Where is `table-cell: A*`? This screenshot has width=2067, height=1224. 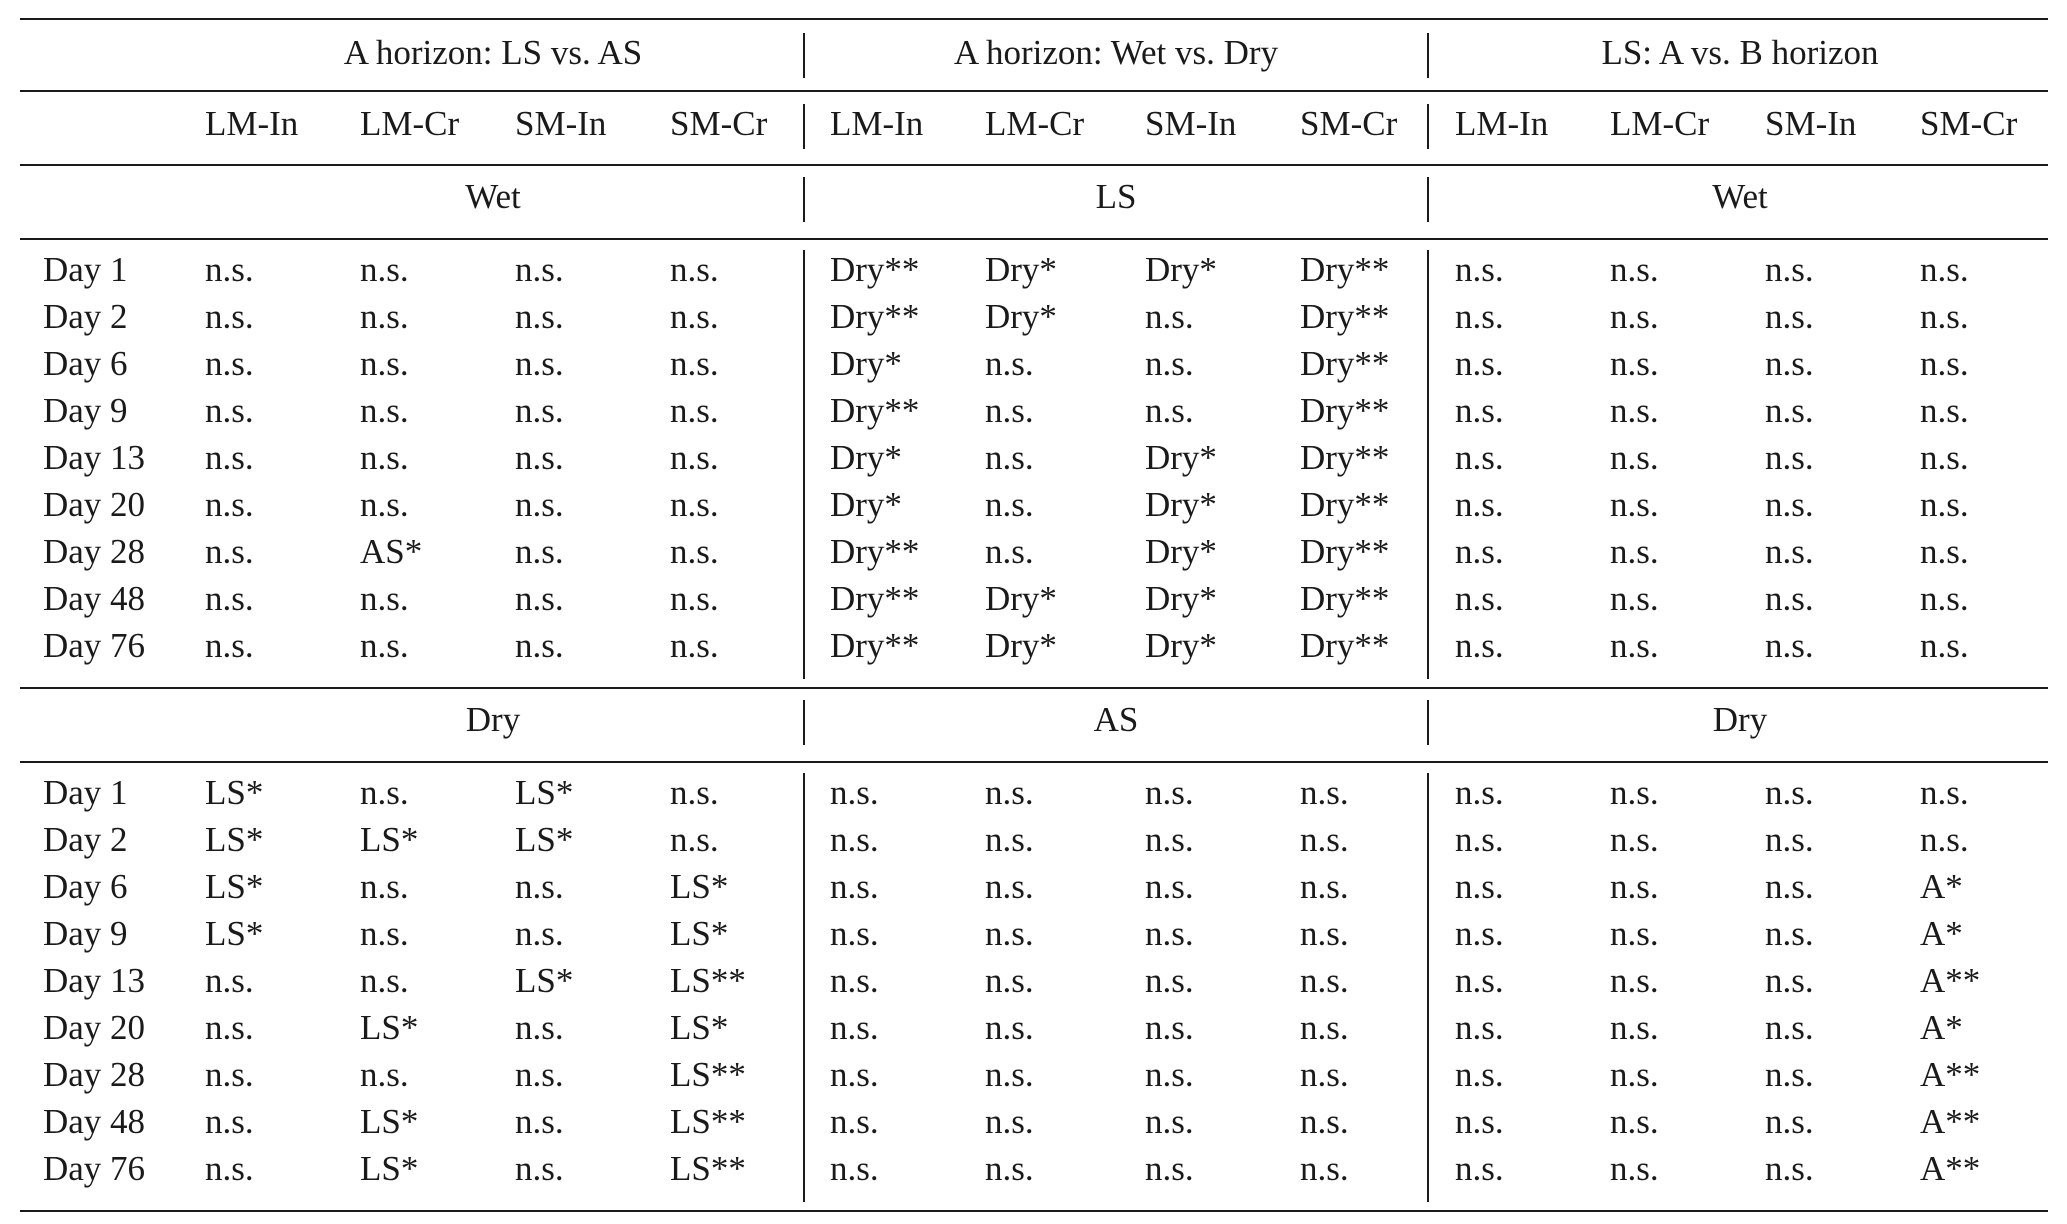 table-cell: A* is located at coordinates (1941, 933).